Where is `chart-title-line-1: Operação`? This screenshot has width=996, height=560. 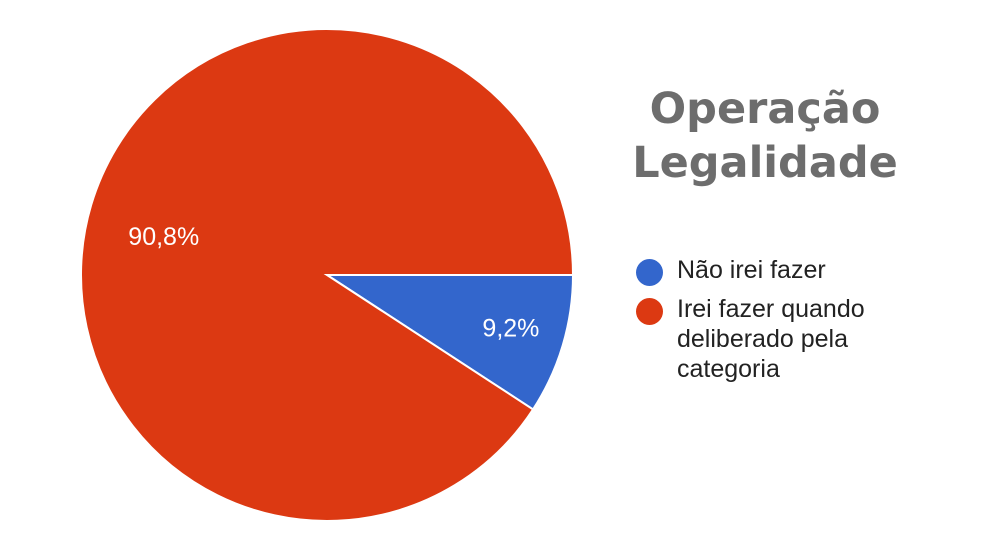
chart-title-line-1: Operação is located at coordinates (765, 109).